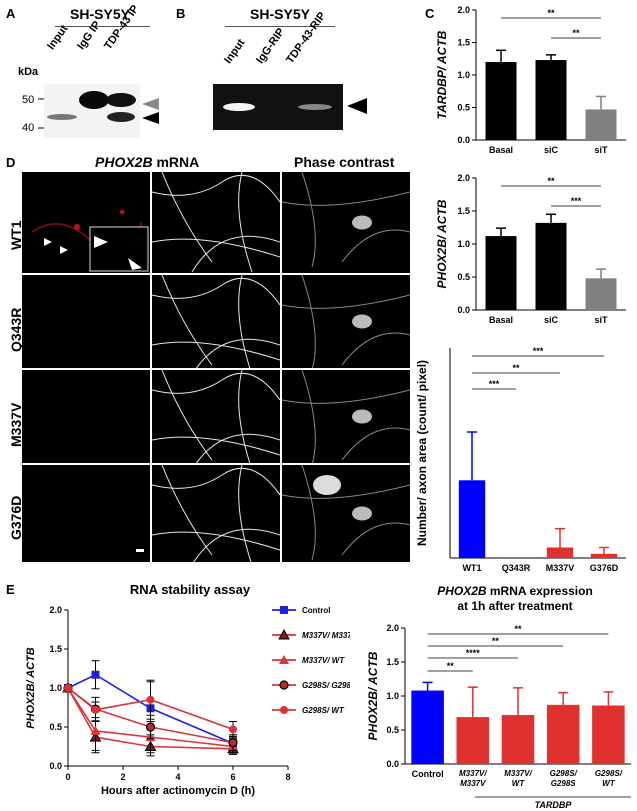 The width and height of the screenshot is (637, 811). I want to click on series-line-control, so click(150, 709).